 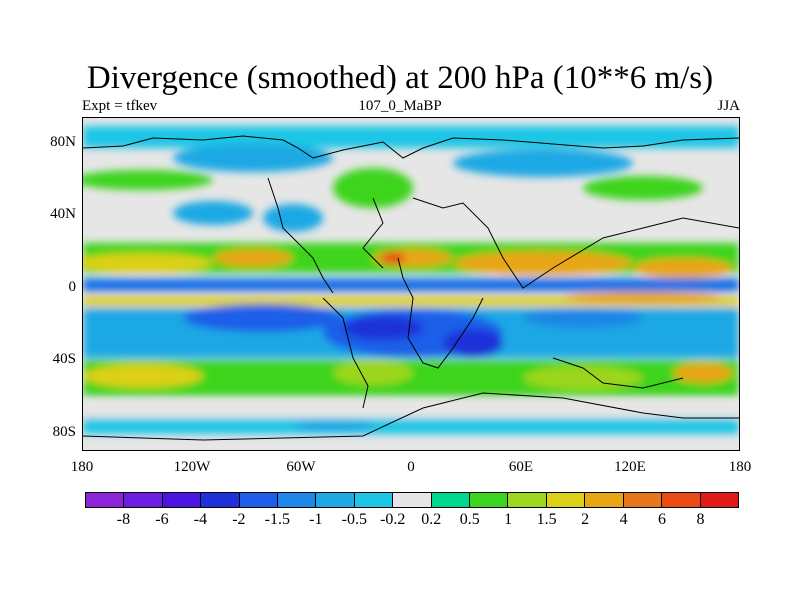 What do you see at coordinates (120, 106) in the screenshot?
I see `experiment-label: Expt = tfkev` at bounding box center [120, 106].